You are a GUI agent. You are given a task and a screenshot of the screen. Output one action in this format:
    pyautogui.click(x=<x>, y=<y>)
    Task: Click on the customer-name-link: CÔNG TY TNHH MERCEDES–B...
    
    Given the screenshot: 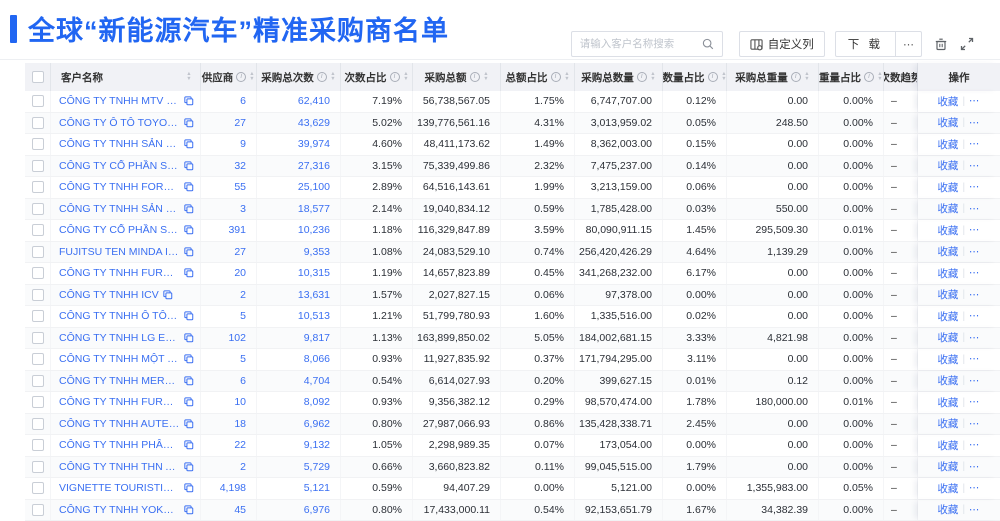 What is the action you would take?
    pyautogui.click(x=119, y=380)
    